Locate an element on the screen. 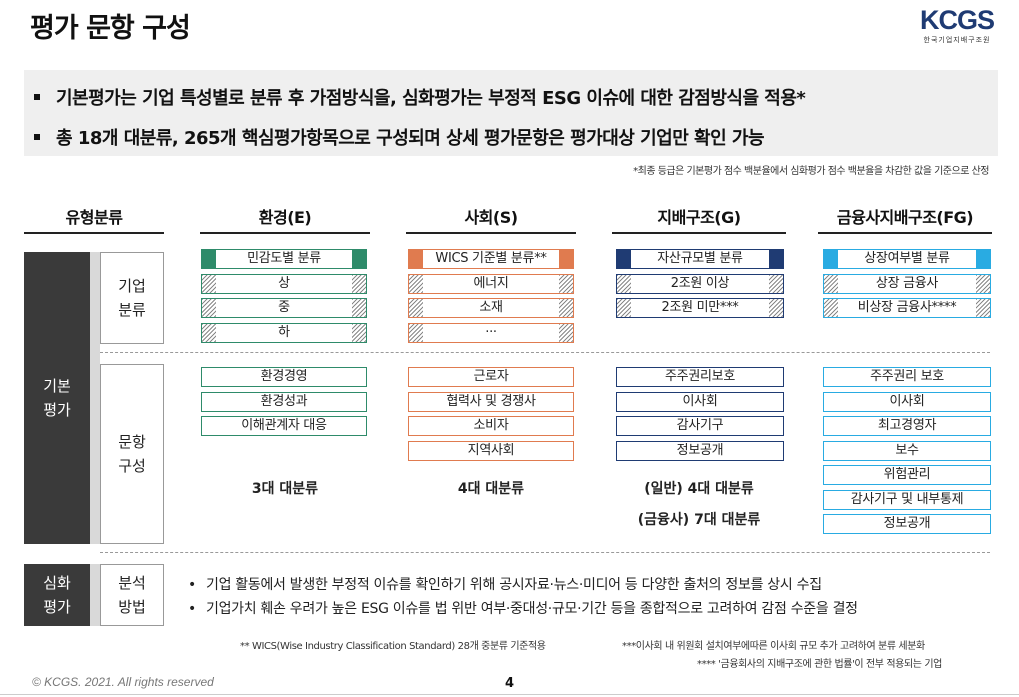  gov-class-header: 자산규모별 분류 is located at coordinates (700, 259).